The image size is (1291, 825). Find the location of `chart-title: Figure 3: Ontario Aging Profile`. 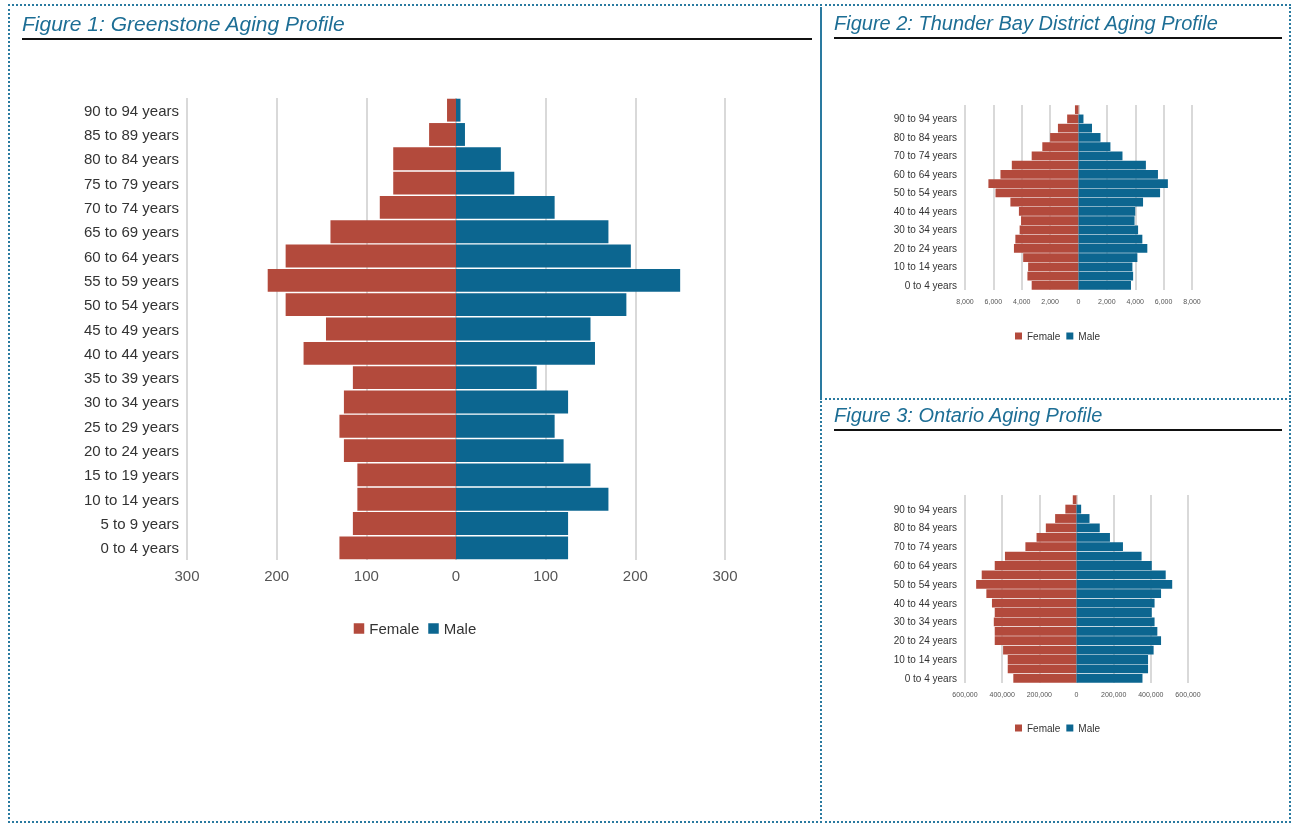

chart-title: Figure 3: Ontario Aging Profile is located at coordinates (1058, 417).